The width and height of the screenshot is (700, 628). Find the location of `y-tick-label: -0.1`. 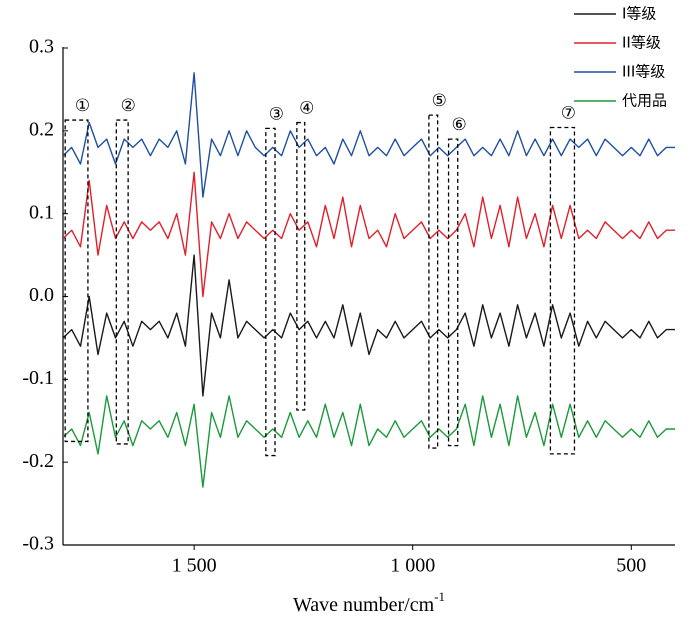

y-tick-label: -0.1 is located at coordinates (38, 378).